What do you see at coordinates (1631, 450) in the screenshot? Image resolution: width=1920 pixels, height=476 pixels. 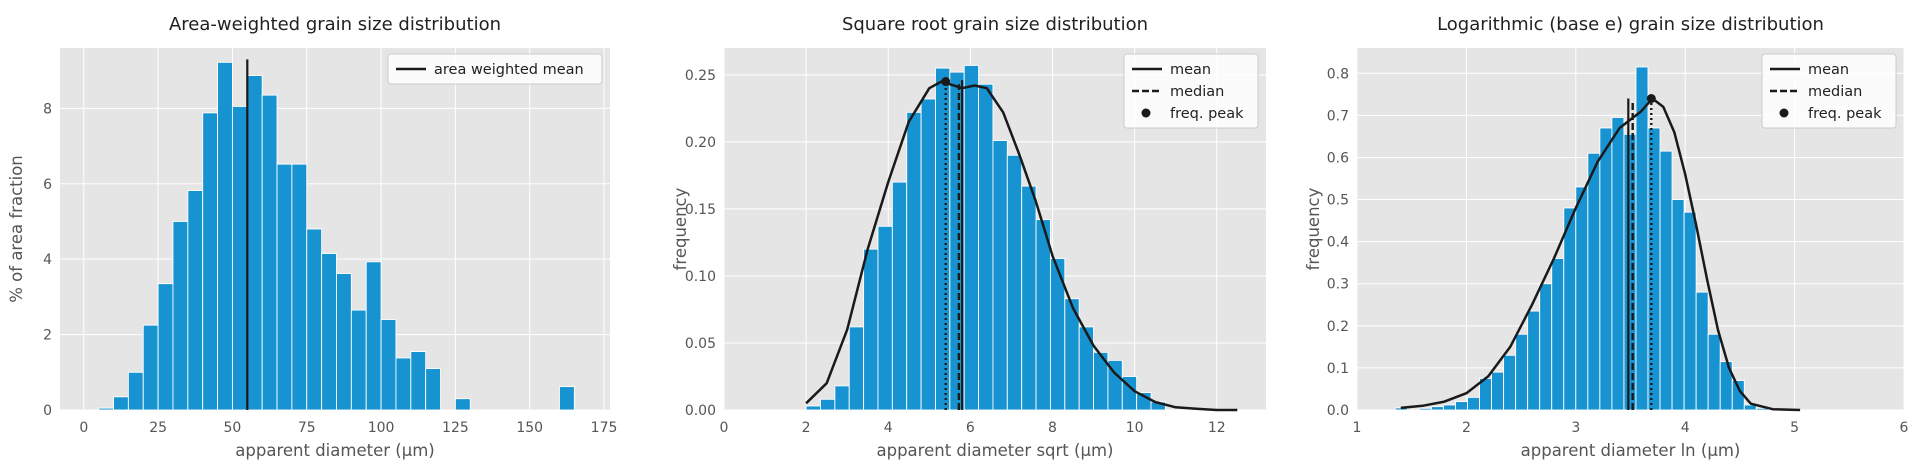 I see `x-axis-label: apparent diameter ln (μm)` at bounding box center [1631, 450].